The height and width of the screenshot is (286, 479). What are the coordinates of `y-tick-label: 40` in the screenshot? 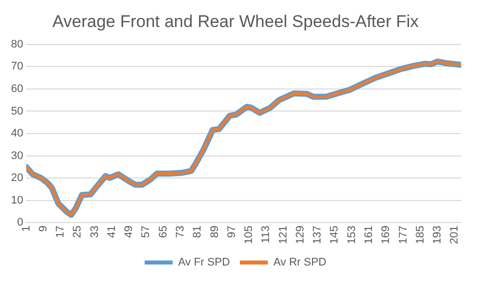 It's located at (17, 134).